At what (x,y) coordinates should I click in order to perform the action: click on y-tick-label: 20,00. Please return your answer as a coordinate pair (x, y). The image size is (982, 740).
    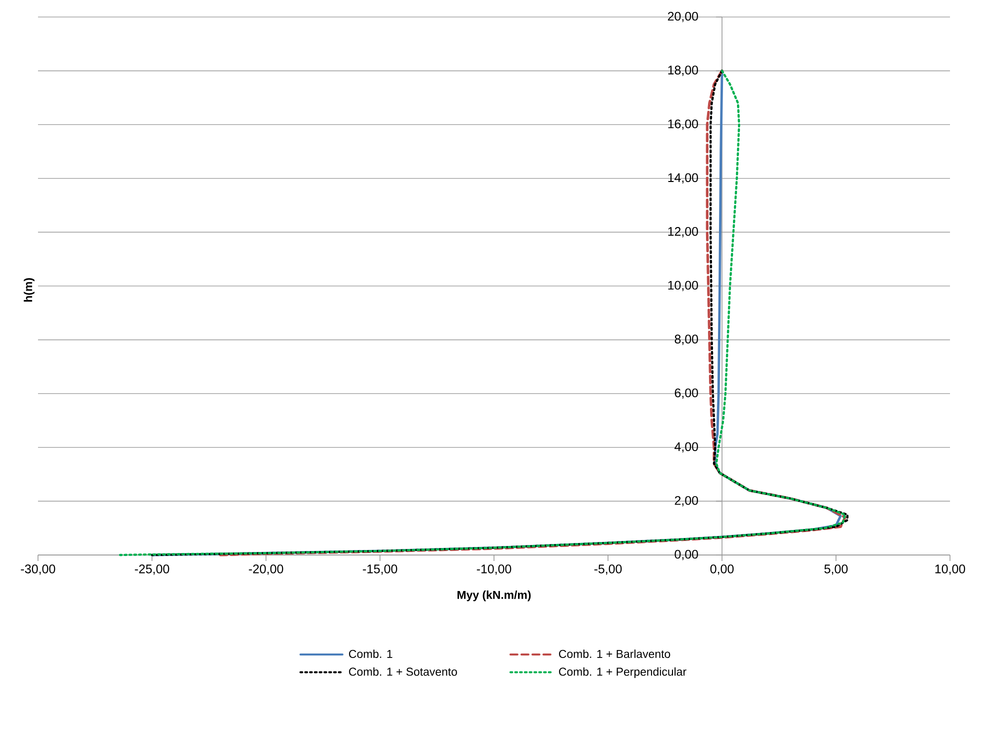
    Looking at the image, I should click on (683, 17).